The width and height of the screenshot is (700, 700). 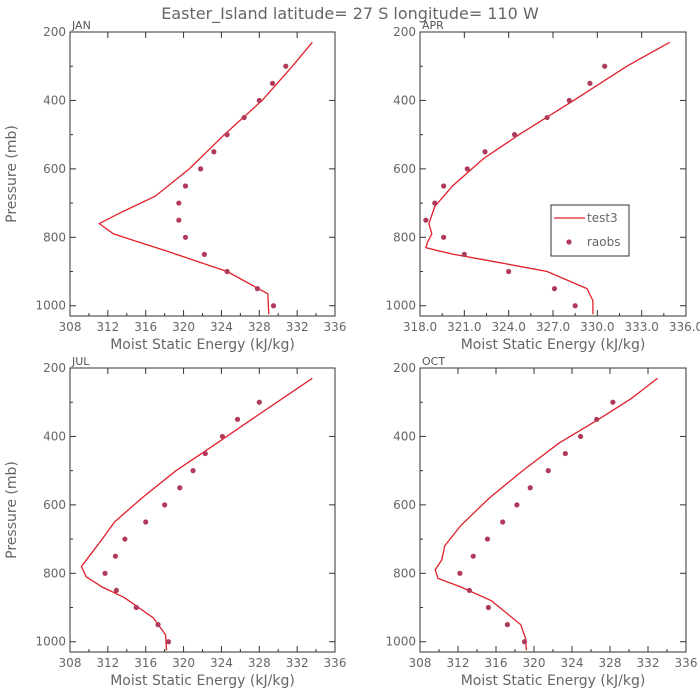 I want to click on y-tick-label-apr: 600, so click(x=404, y=169).